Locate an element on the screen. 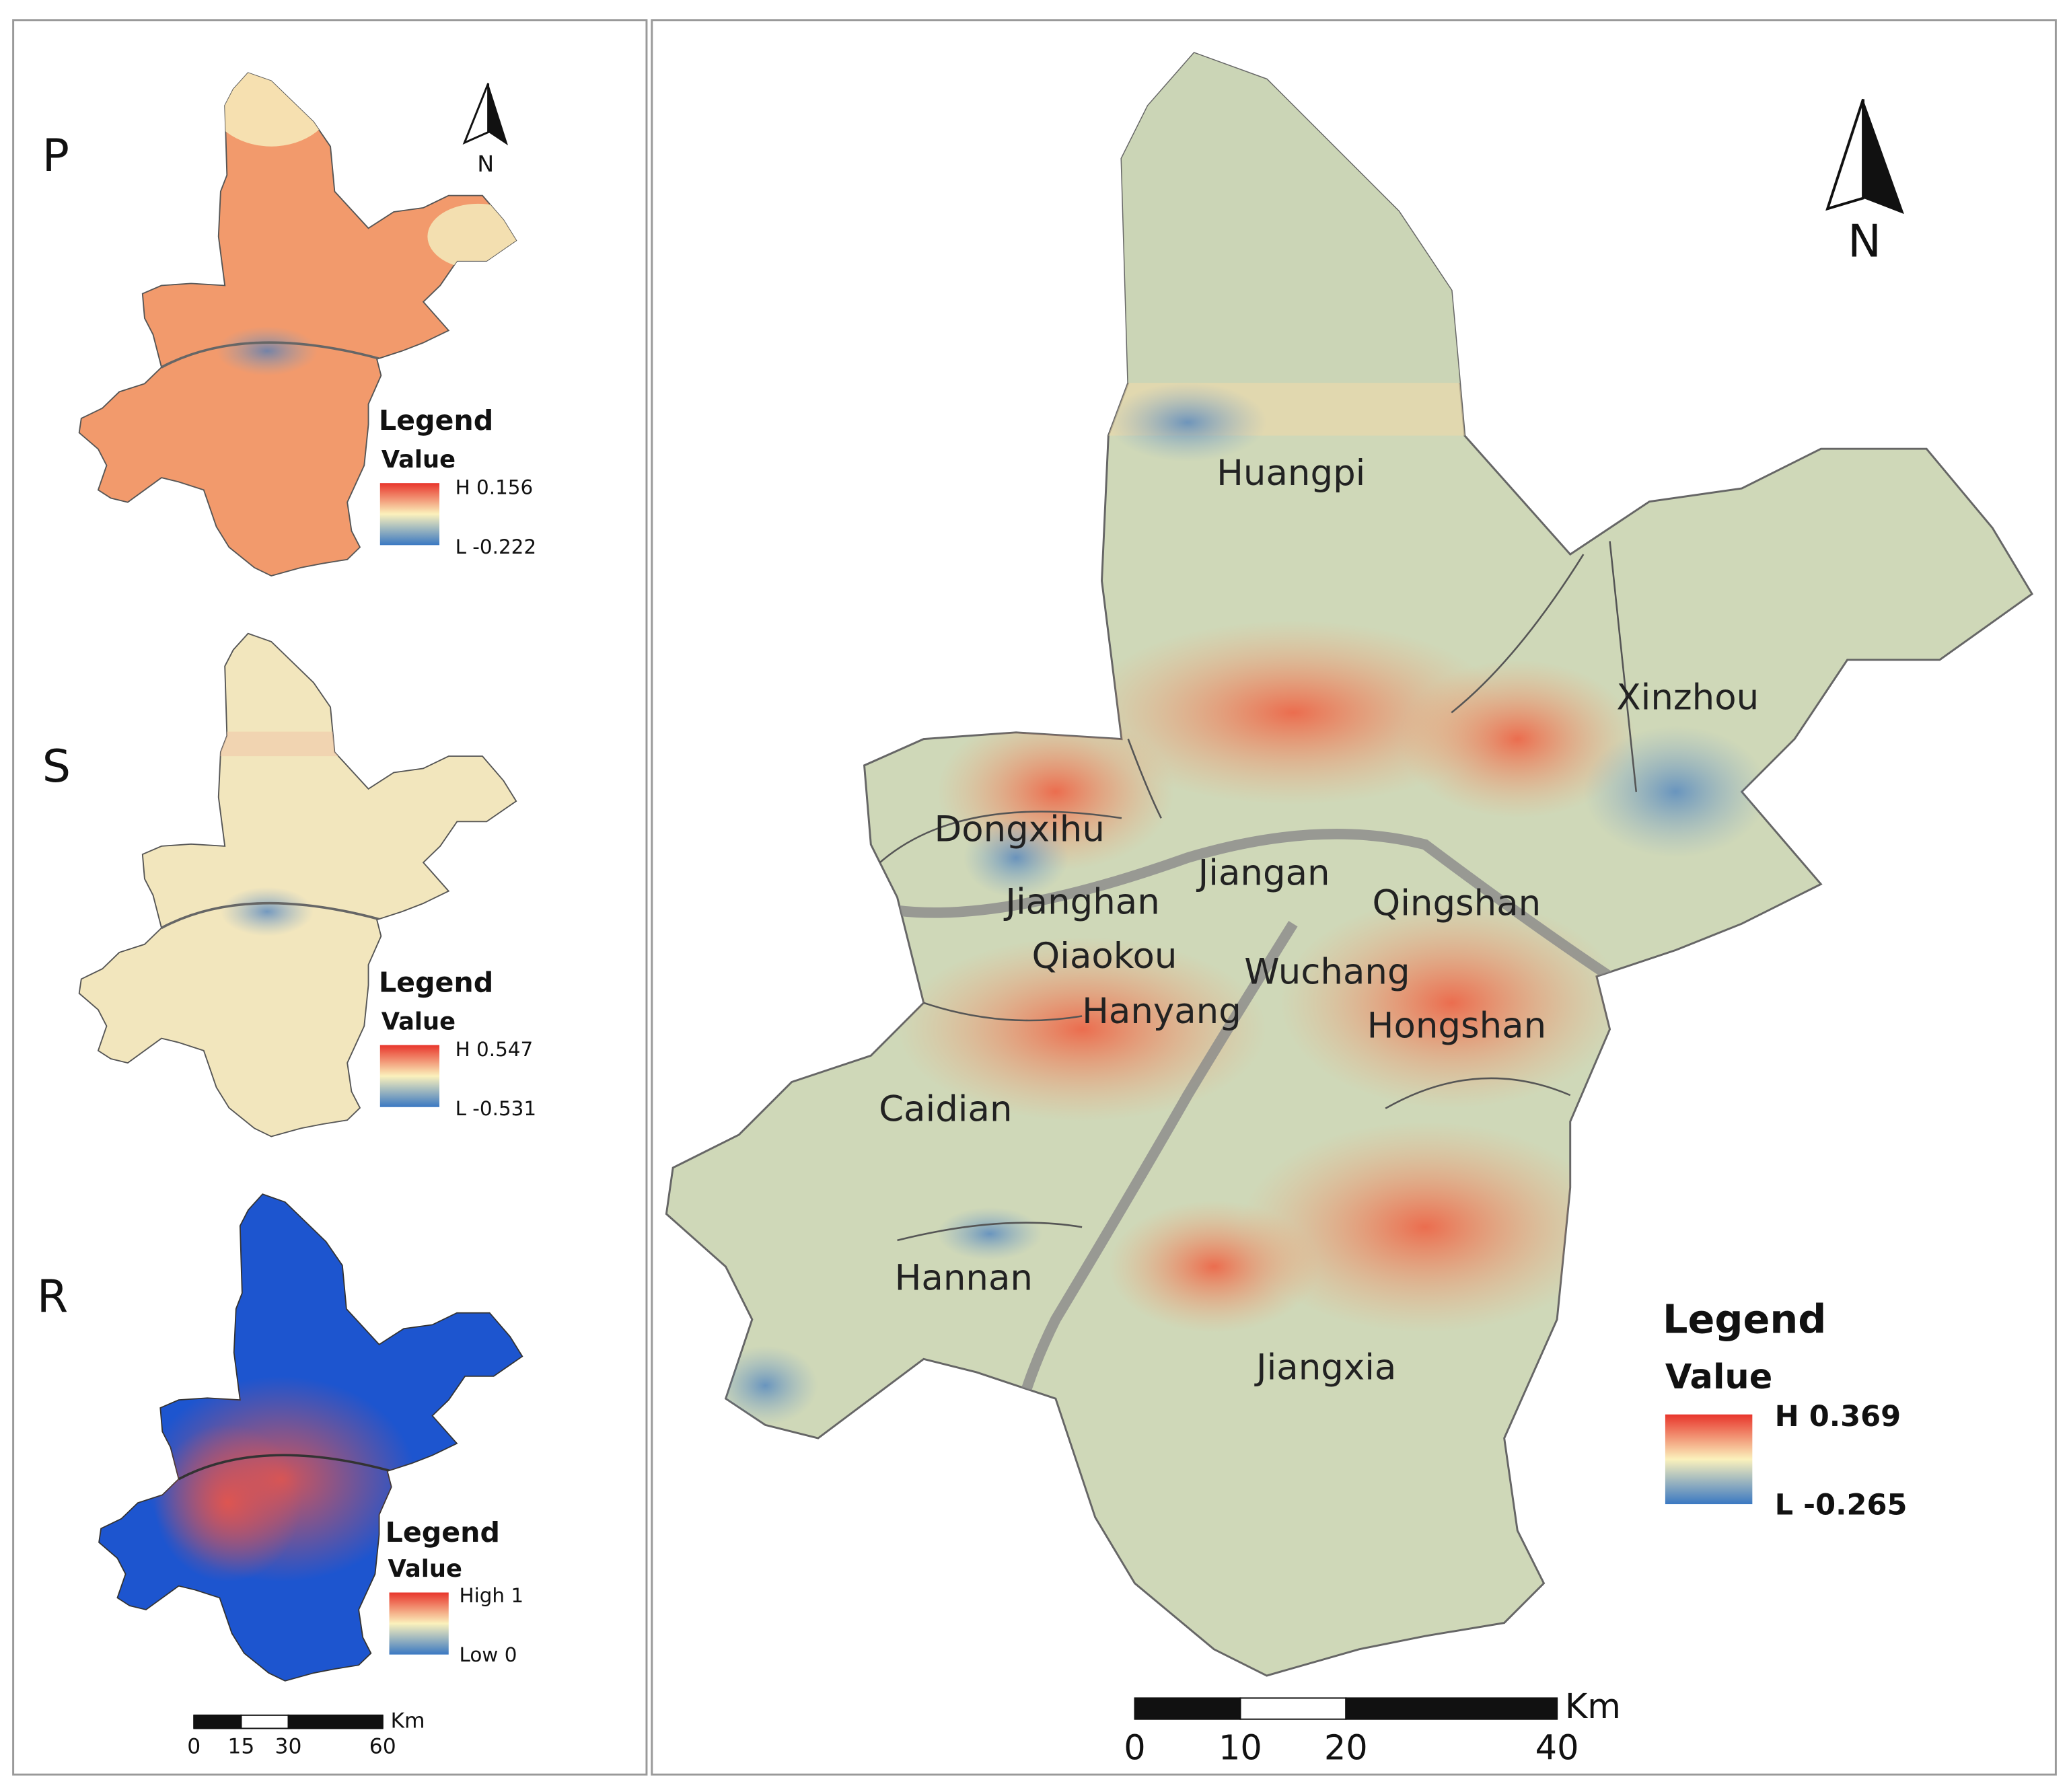  legend-main: Legend Value H 0.369 L -0.265 is located at coordinates (1785, 1409).